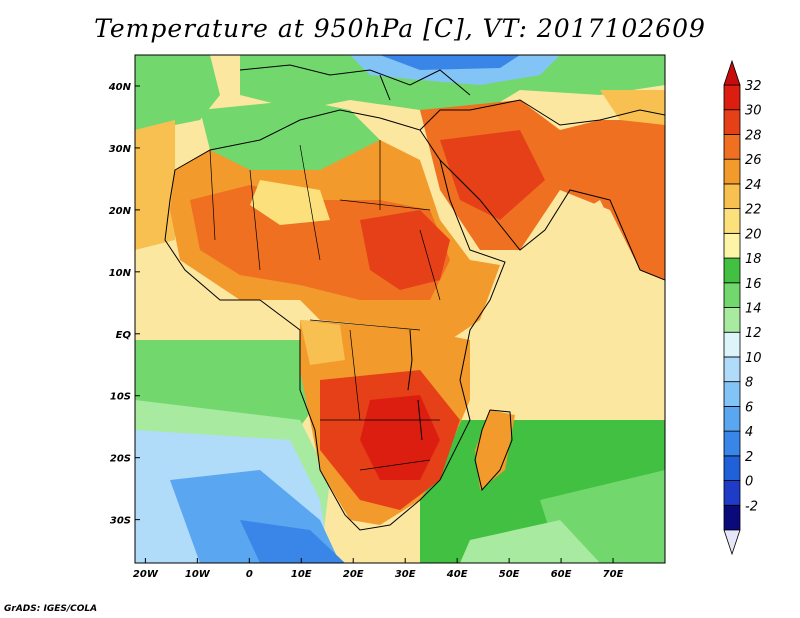  I want to click on colorbar-label: 18, so click(753, 259).